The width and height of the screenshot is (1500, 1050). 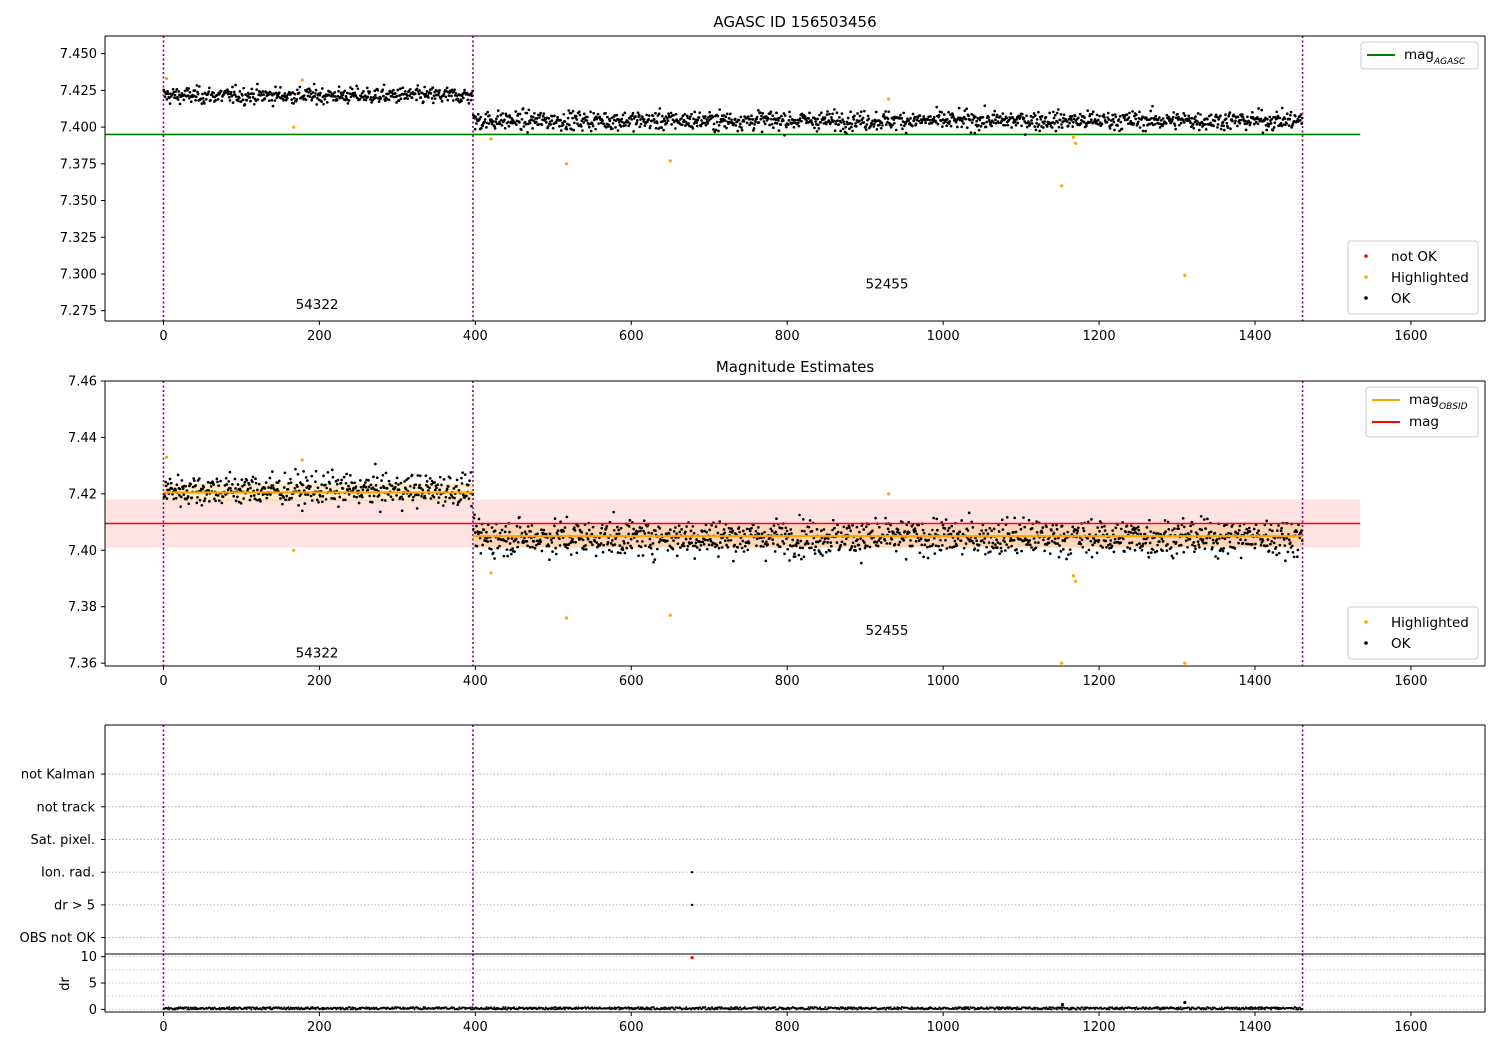 What do you see at coordinates (82, 438) in the screenshot?
I see `y-tick-label: 7.44` at bounding box center [82, 438].